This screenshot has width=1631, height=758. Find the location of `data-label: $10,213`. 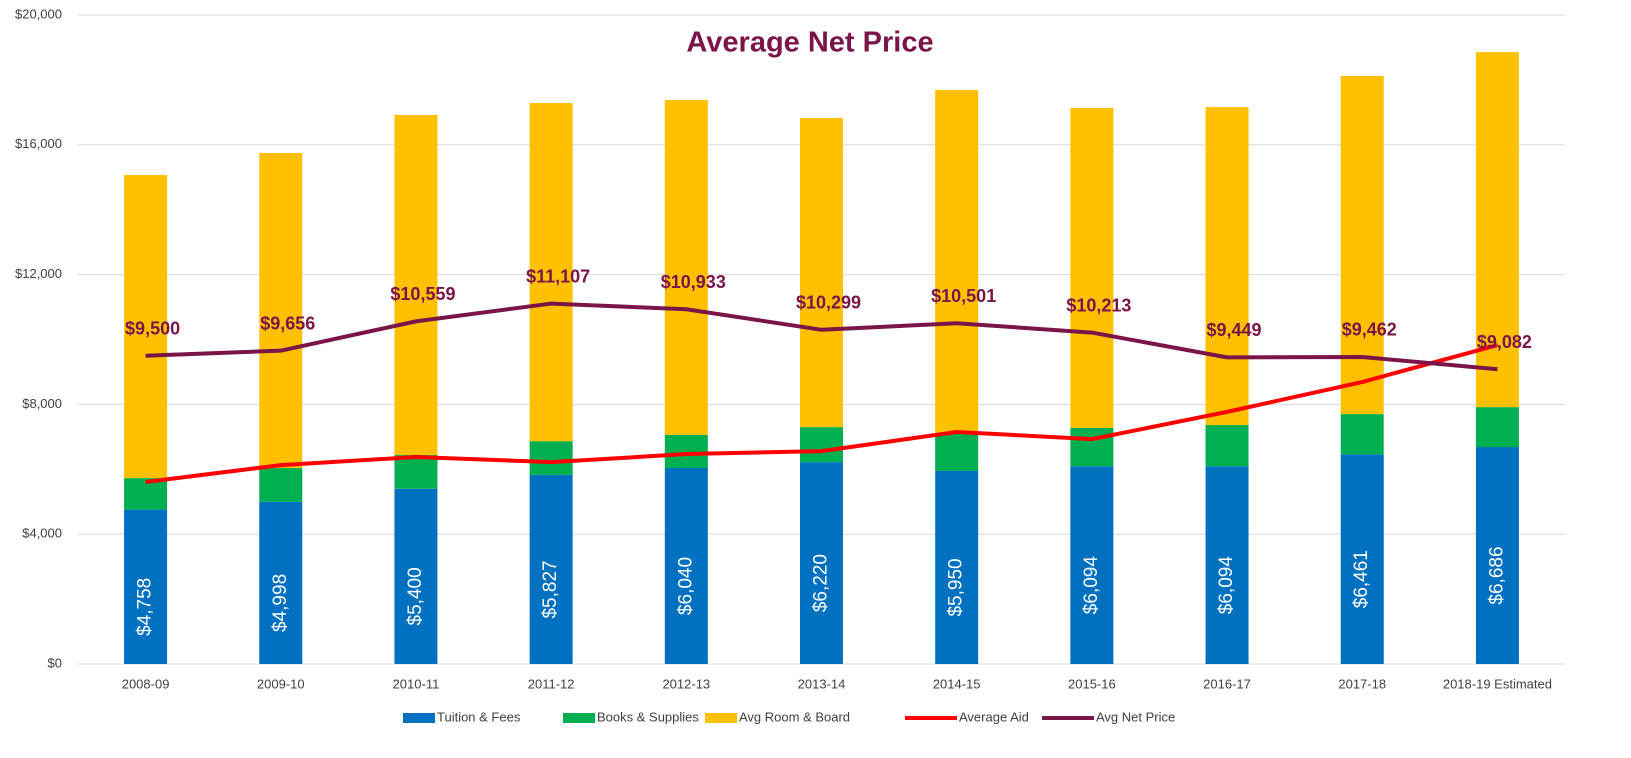

data-label: $10,213 is located at coordinates (1098, 305).